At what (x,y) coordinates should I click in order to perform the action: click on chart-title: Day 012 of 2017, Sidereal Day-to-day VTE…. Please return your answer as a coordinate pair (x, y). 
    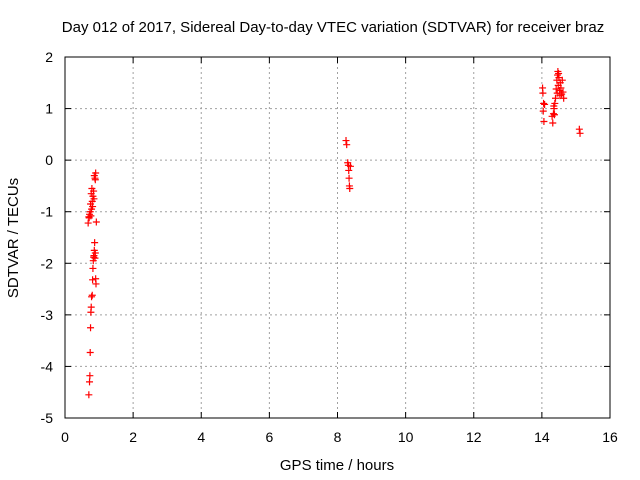
    Looking at the image, I should click on (333, 27).